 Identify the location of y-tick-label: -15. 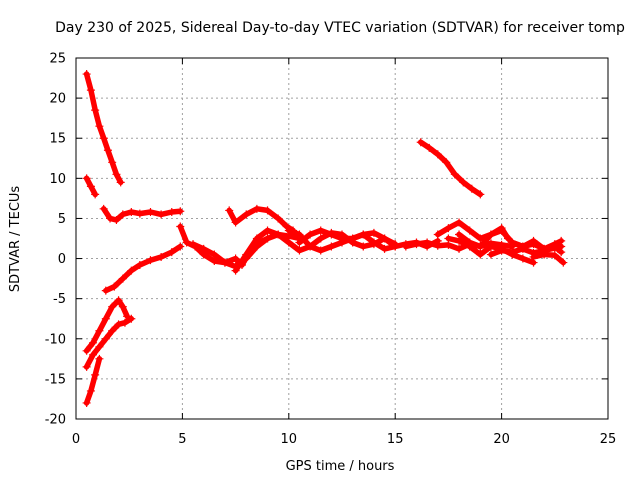
(55, 379).